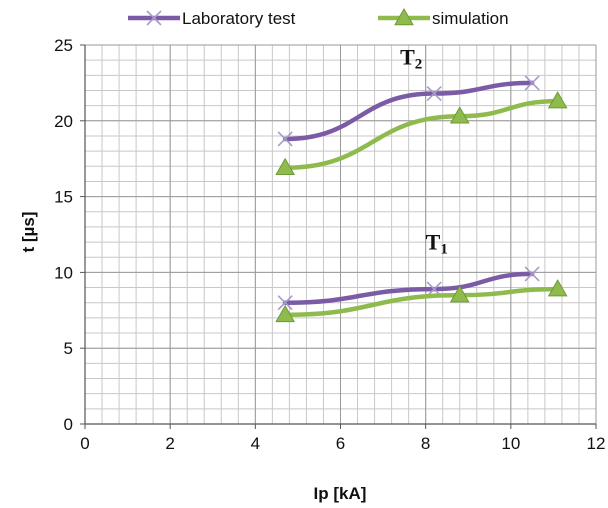 This screenshot has height=508, width=608. What do you see at coordinates (84, 443) in the screenshot?
I see `x-tick-label: 0` at bounding box center [84, 443].